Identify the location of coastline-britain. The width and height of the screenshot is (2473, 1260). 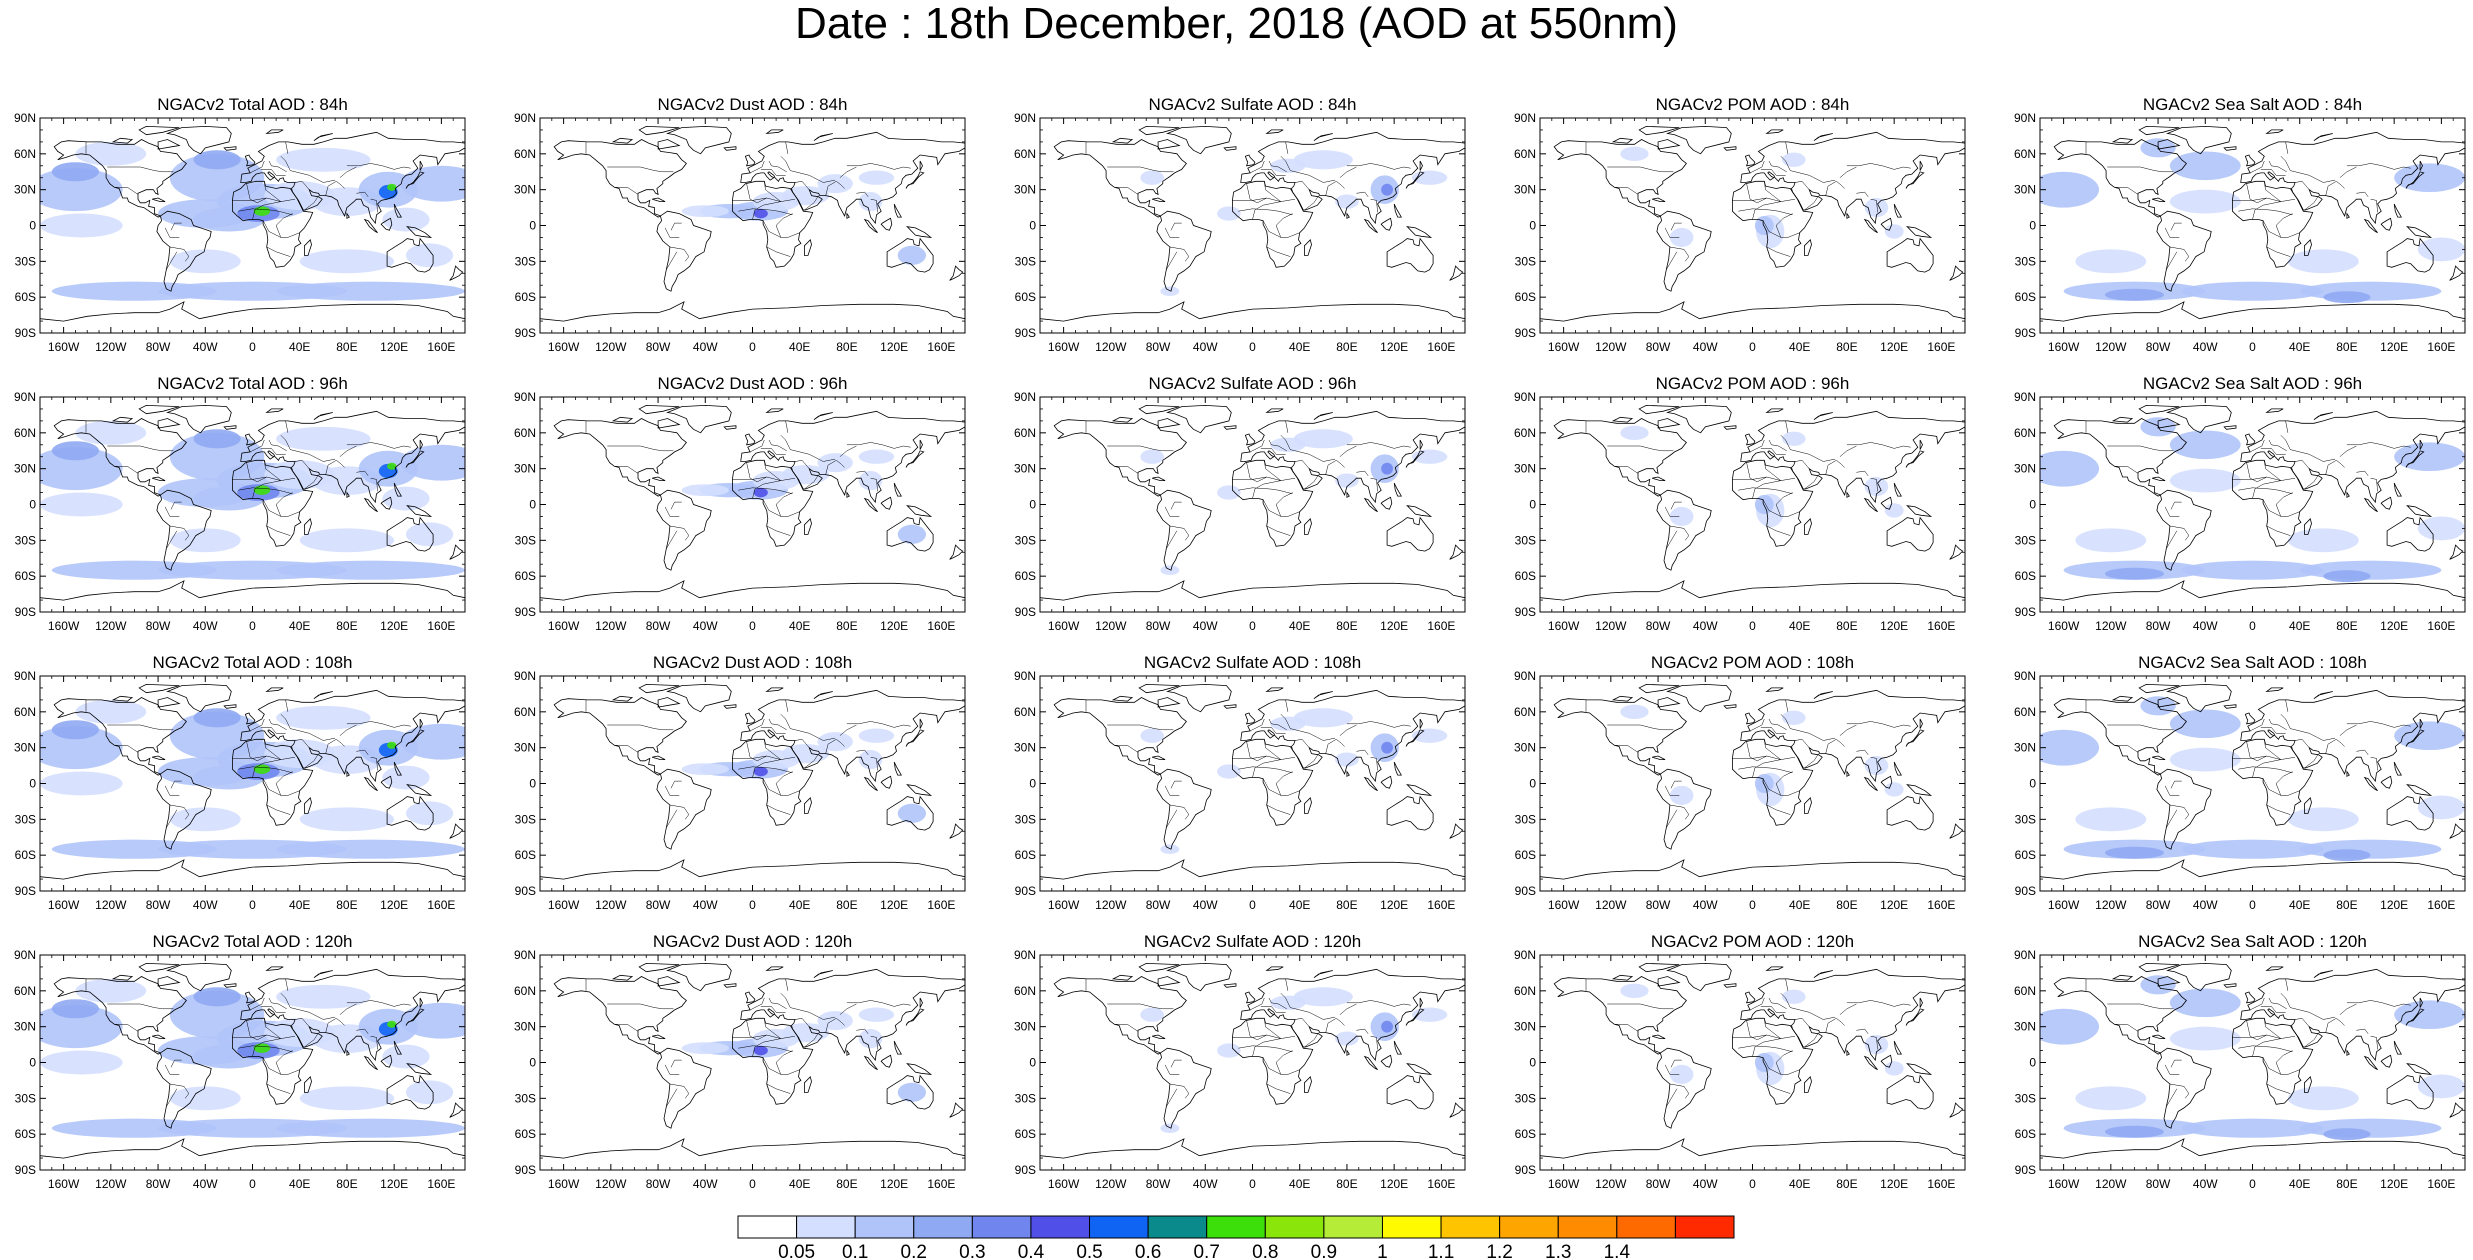
(750, 439).